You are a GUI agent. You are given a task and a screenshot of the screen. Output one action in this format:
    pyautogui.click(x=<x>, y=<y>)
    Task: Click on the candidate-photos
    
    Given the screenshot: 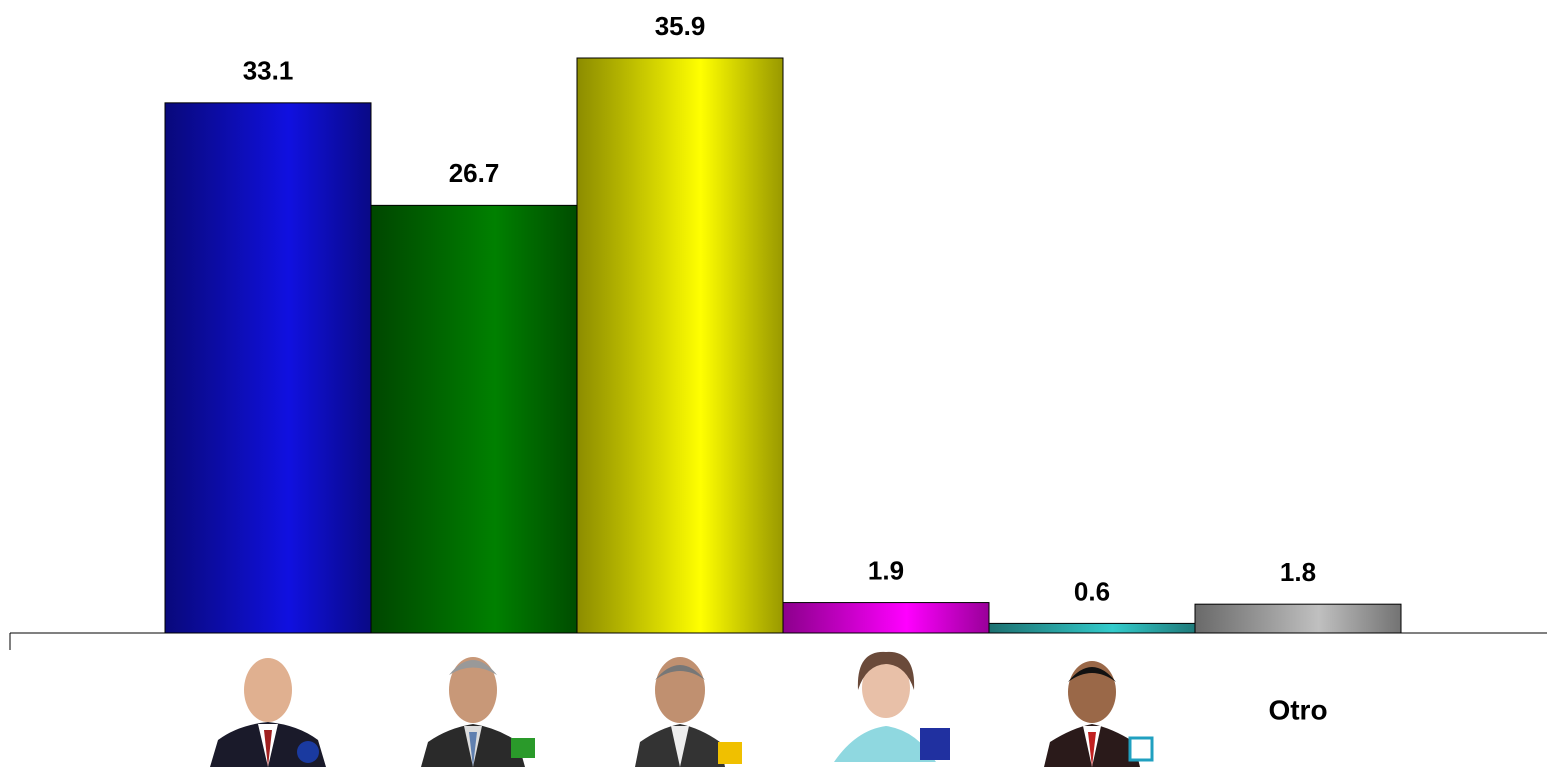 What is the action you would take?
    pyautogui.click(x=682, y=708)
    